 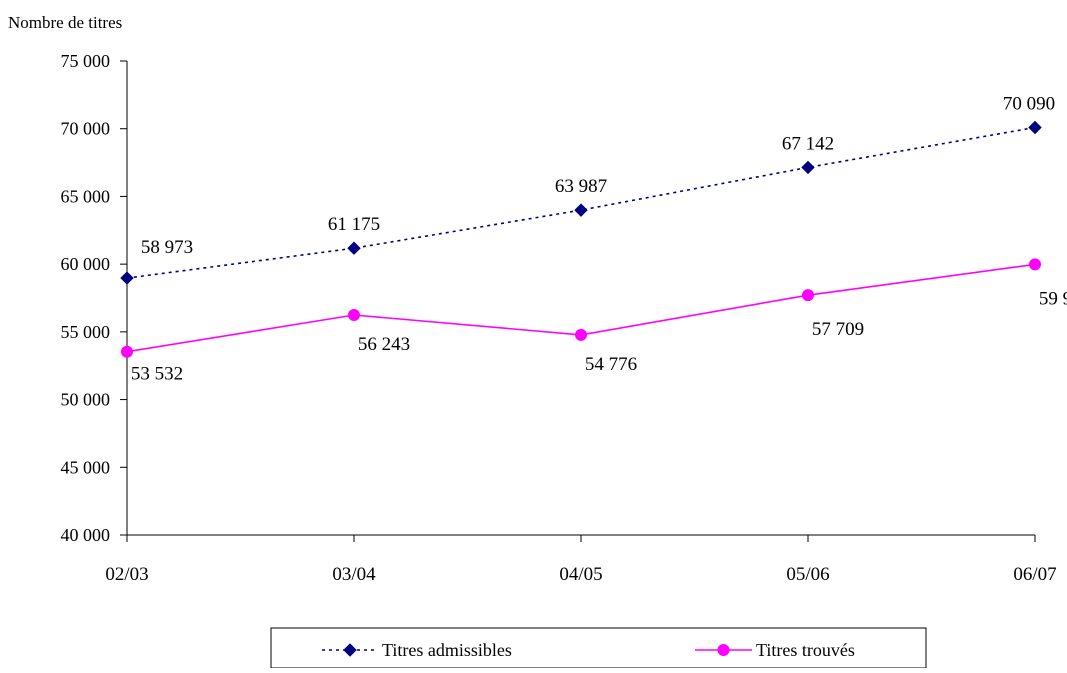 I want to click on y-tick-label: 70 000, so click(x=86, y=129).